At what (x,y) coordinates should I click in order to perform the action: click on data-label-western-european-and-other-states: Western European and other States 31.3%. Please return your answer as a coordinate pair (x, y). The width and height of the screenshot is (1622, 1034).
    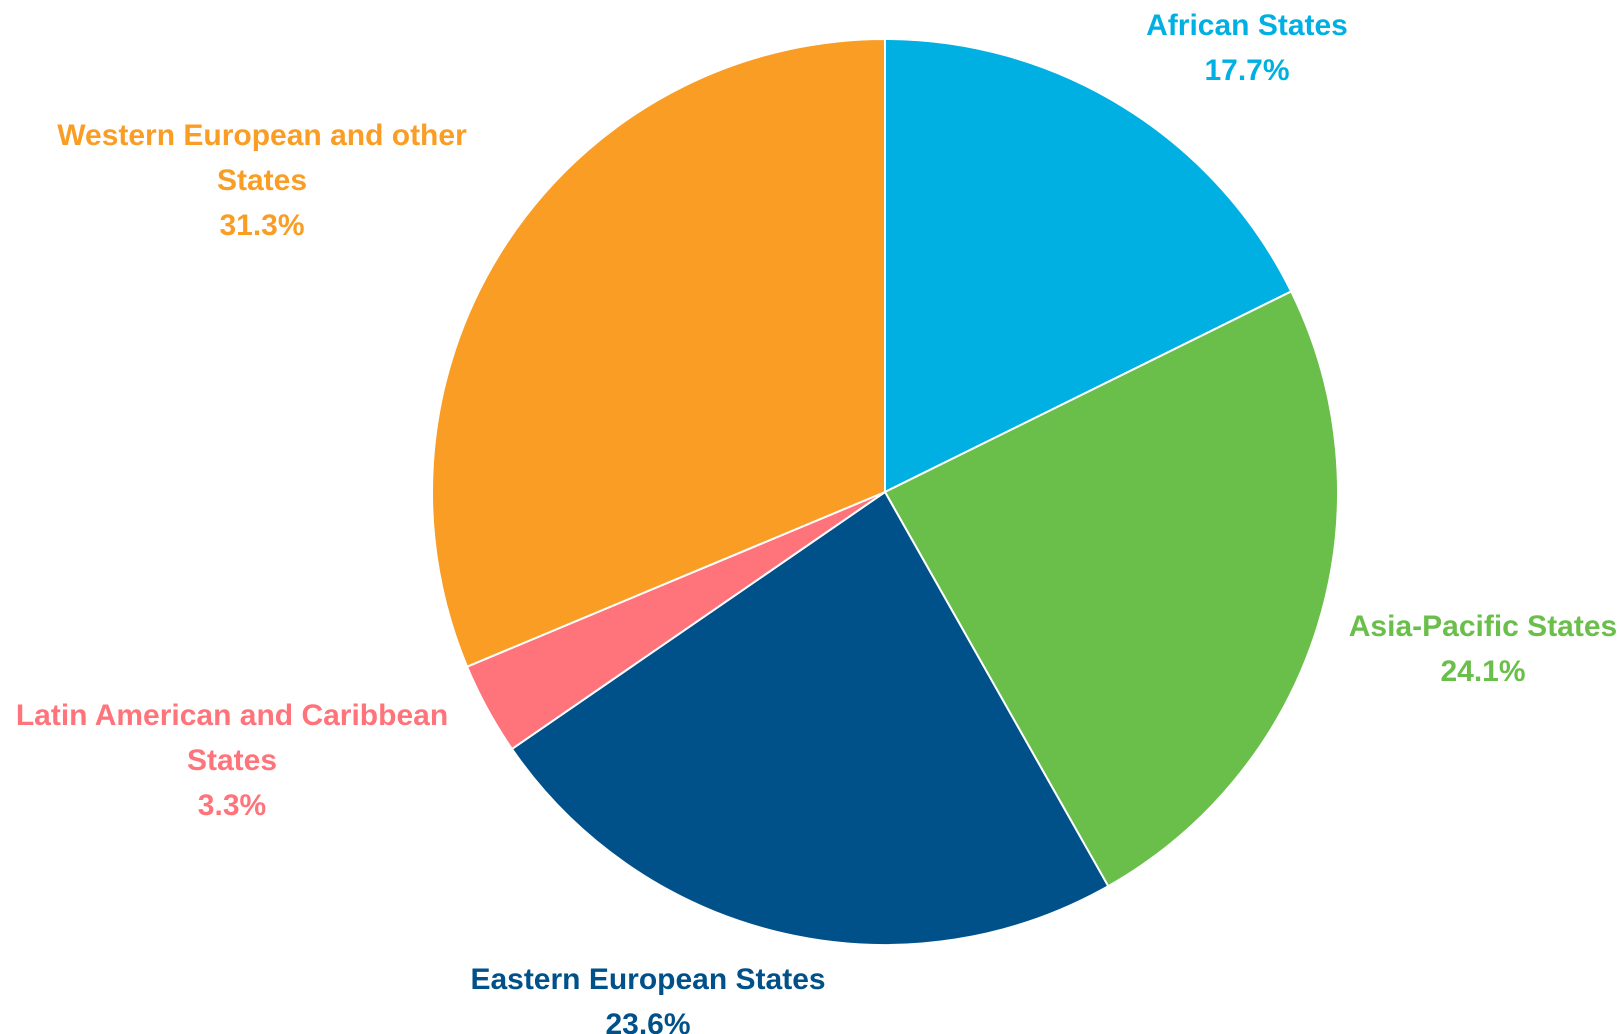
    Looking at the image, I should click on (262, 180).